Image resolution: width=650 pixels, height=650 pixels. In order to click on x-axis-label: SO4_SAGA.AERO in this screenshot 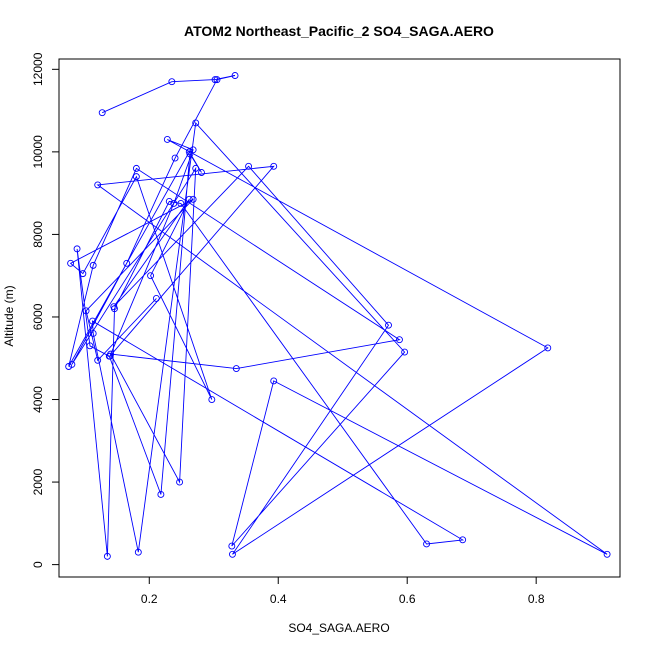, I will do `click(338, 628)`.